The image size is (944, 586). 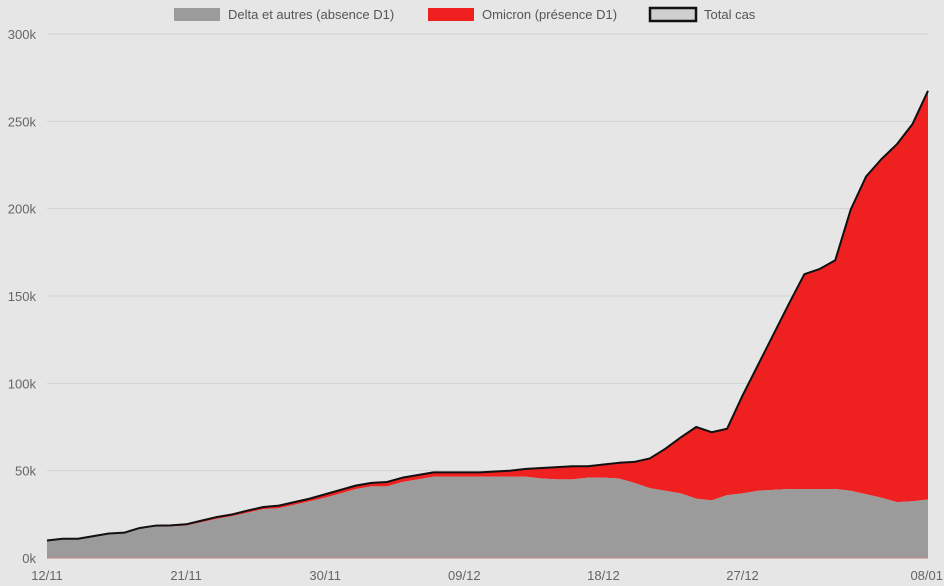 I want to click on x-tick-label: 30/11, so click(x=325, y=575).